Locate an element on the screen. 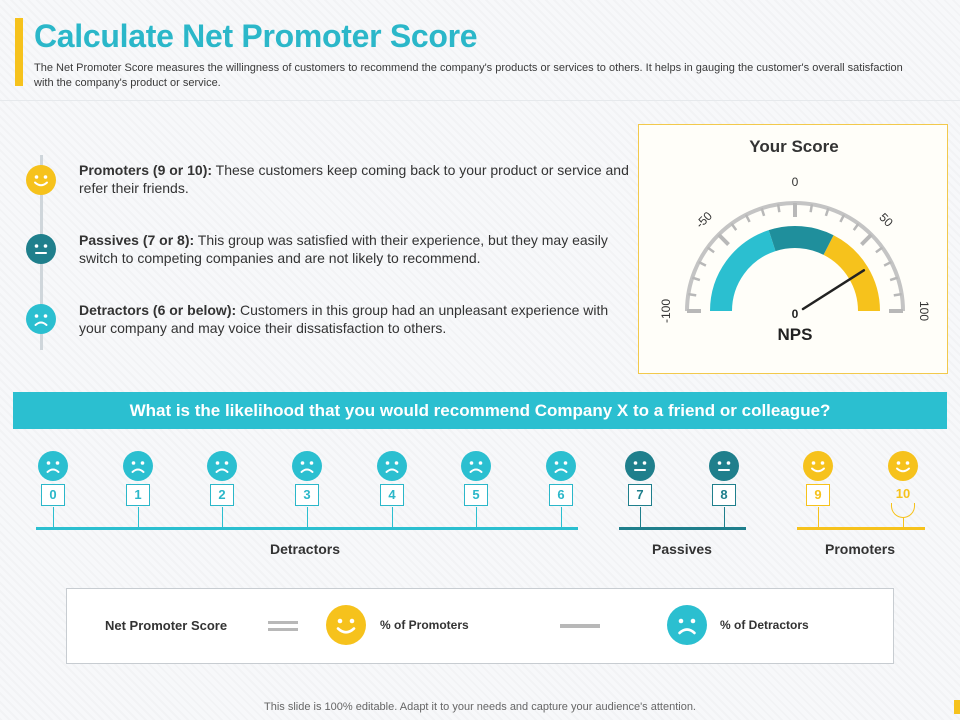 Image resolution: width=960 pixels, height=720 pixels. title-accent-bar is located at coordinates (19, 52).